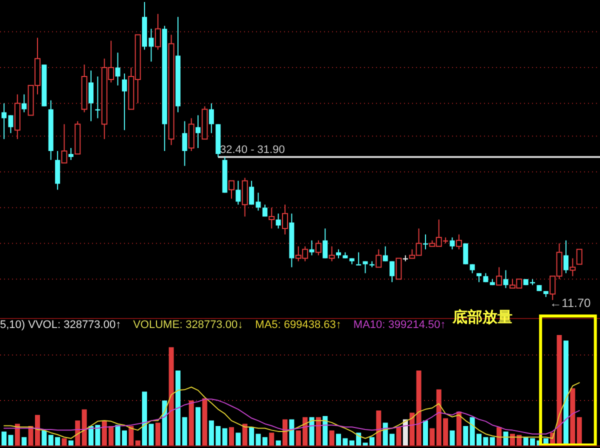 Image resolution: width=600 pixels, height=448 pixels. What do you see at coordinates (571, 303) in the screenshot?
I see `annotation: ←11.70` at bounding box center [571, 303].